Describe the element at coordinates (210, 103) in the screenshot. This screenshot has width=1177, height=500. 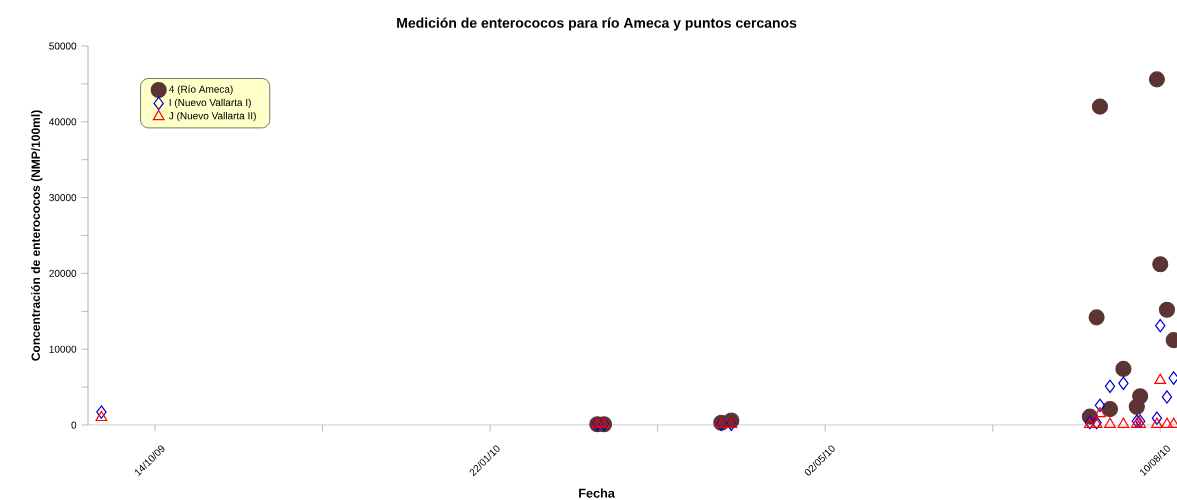
I see `legend-label: I (Nuevo Vallarta I)` at that location.